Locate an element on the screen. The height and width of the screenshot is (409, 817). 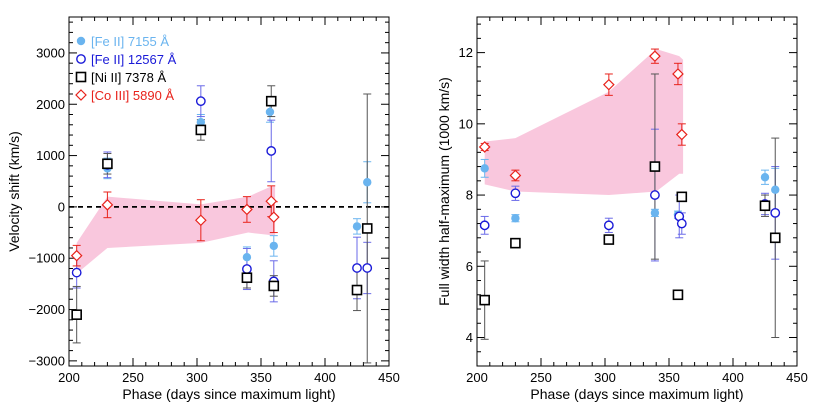
y-tick-label: 12 is located at coordinates (466, 52).